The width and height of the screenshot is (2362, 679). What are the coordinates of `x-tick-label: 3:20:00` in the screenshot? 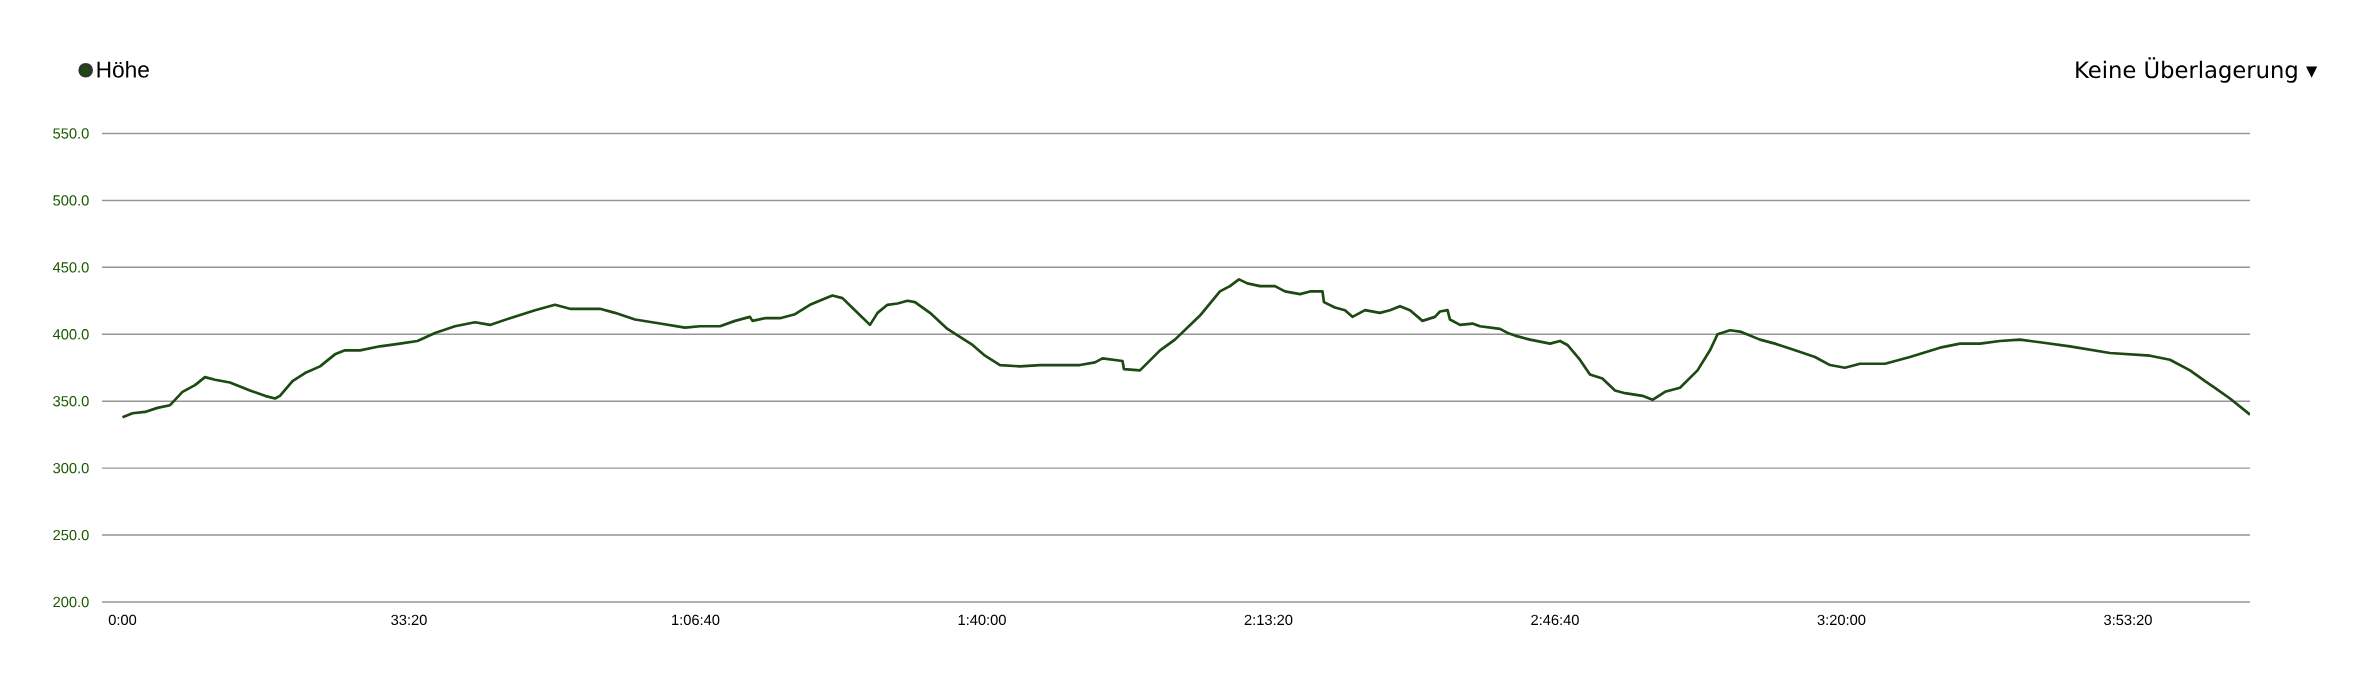 It's located at (1841, 620).